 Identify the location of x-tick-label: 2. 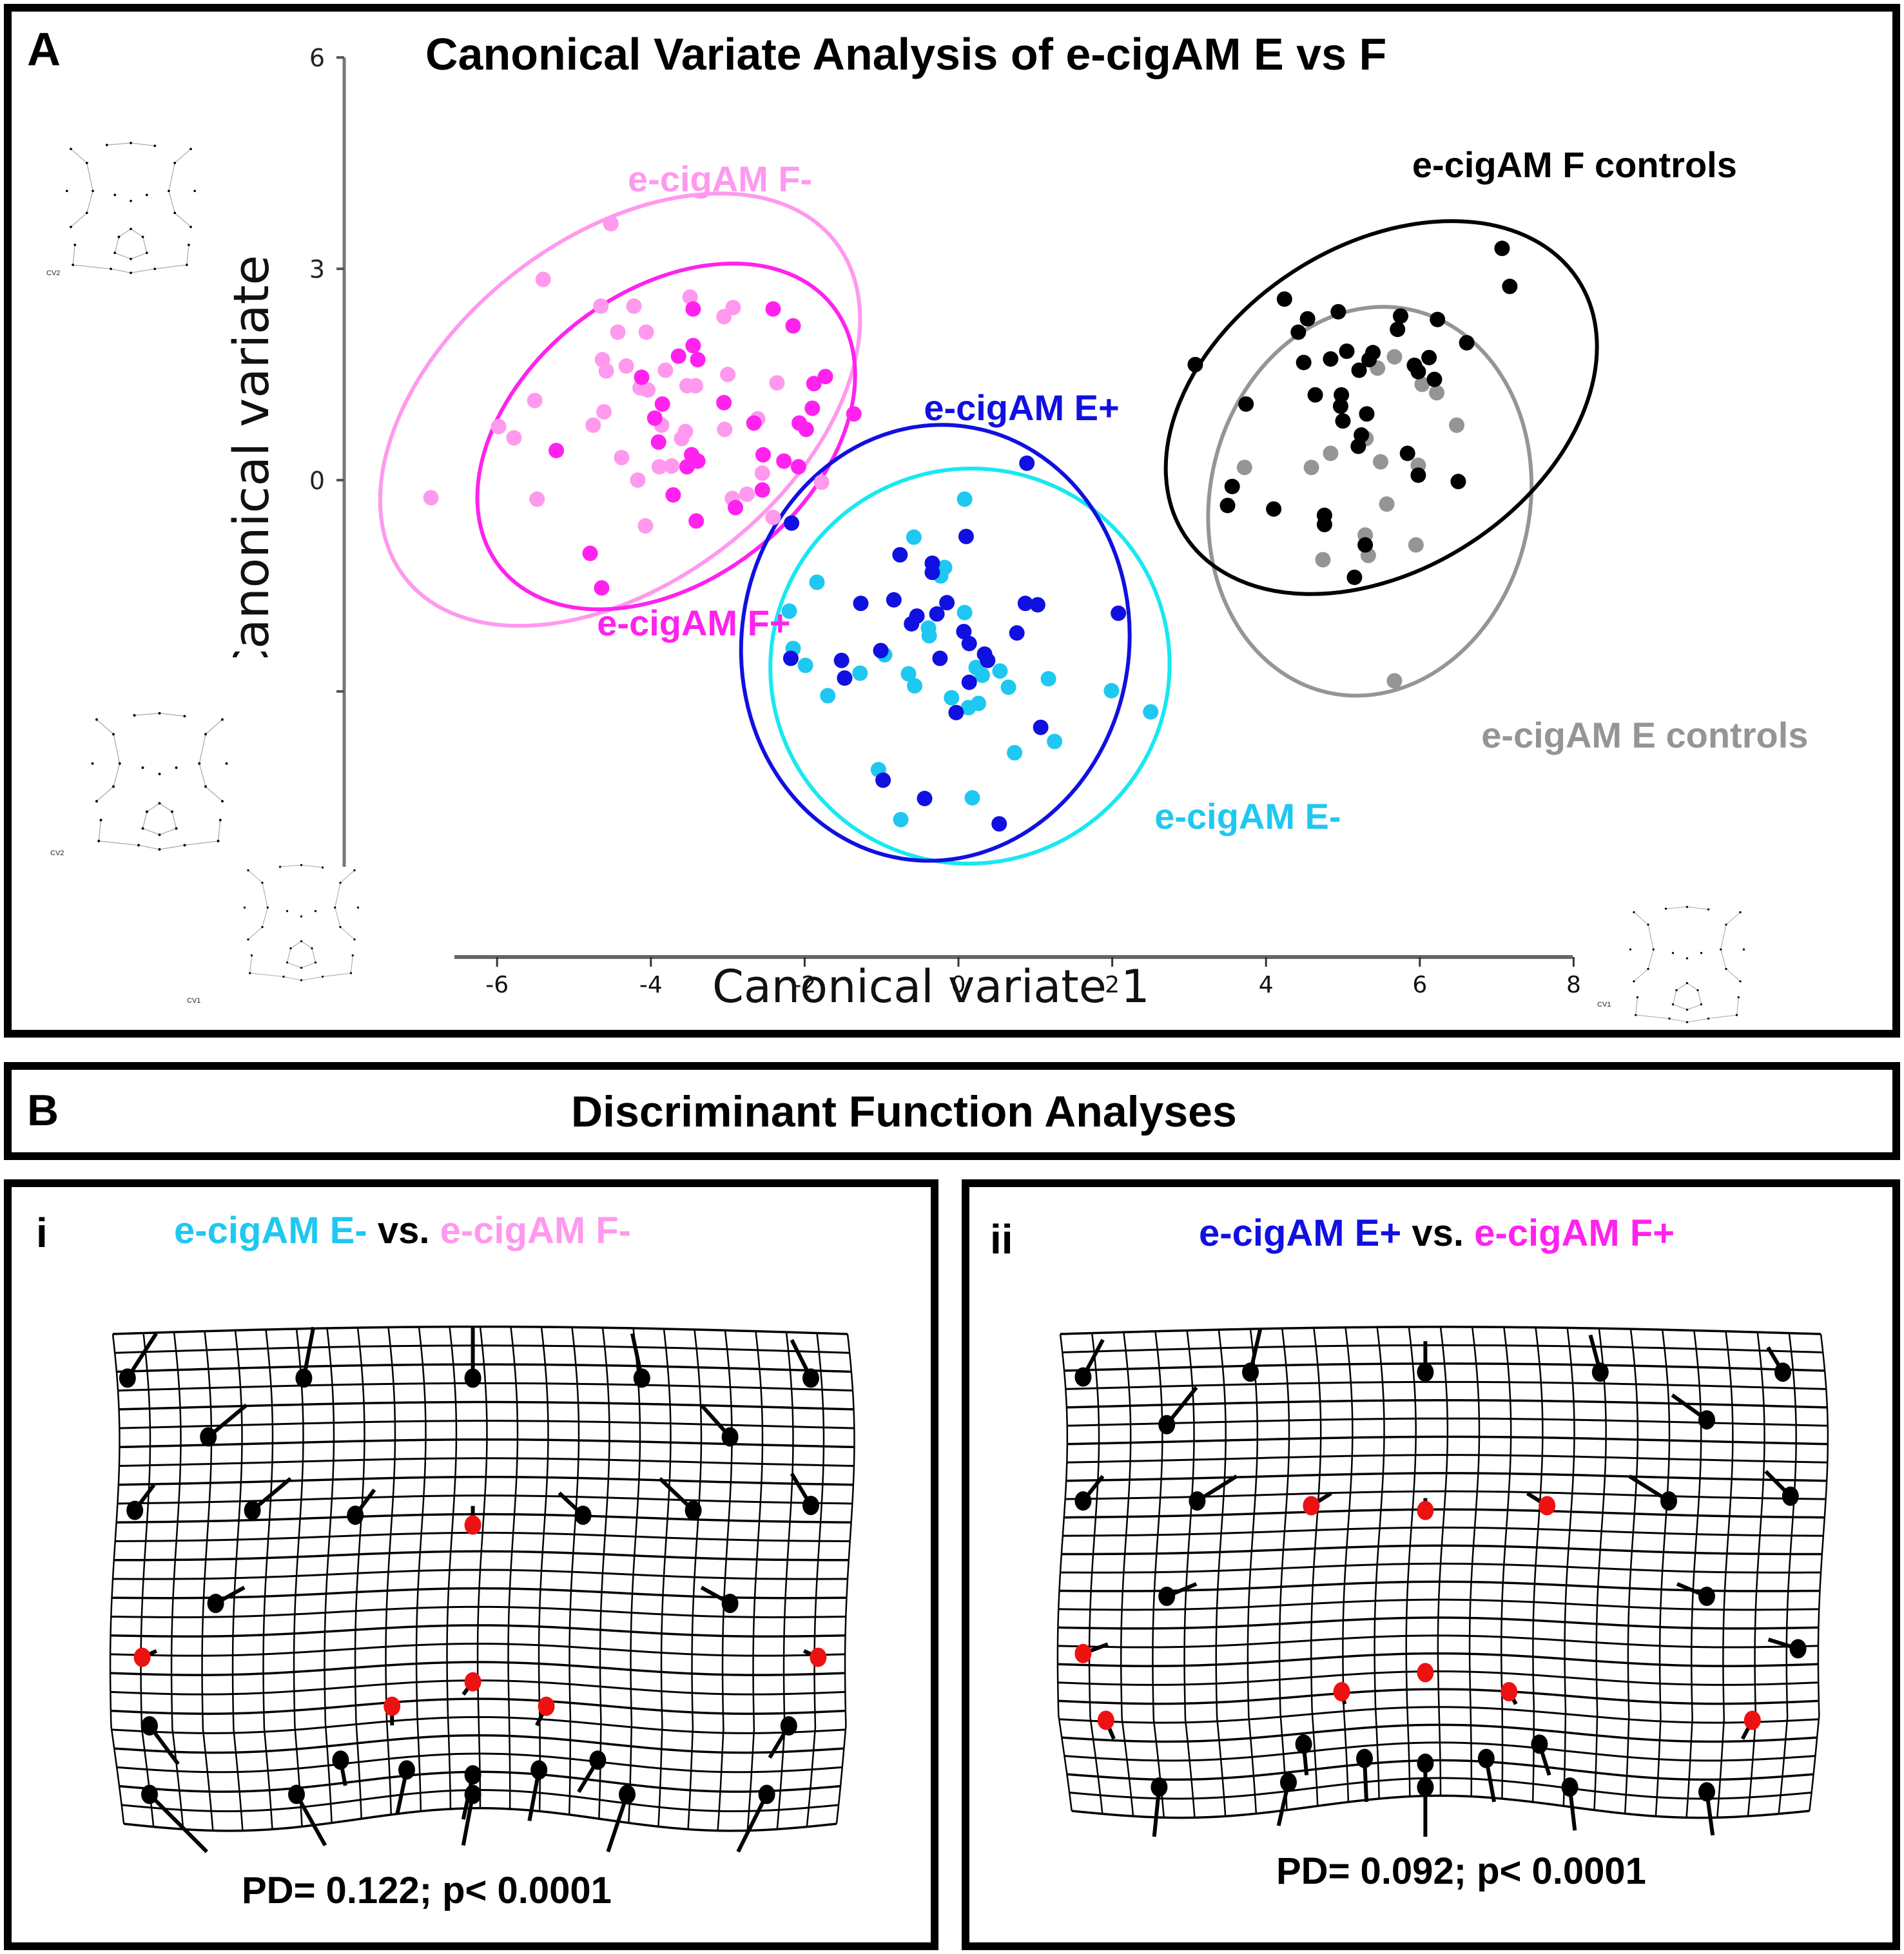
(1112, 985).